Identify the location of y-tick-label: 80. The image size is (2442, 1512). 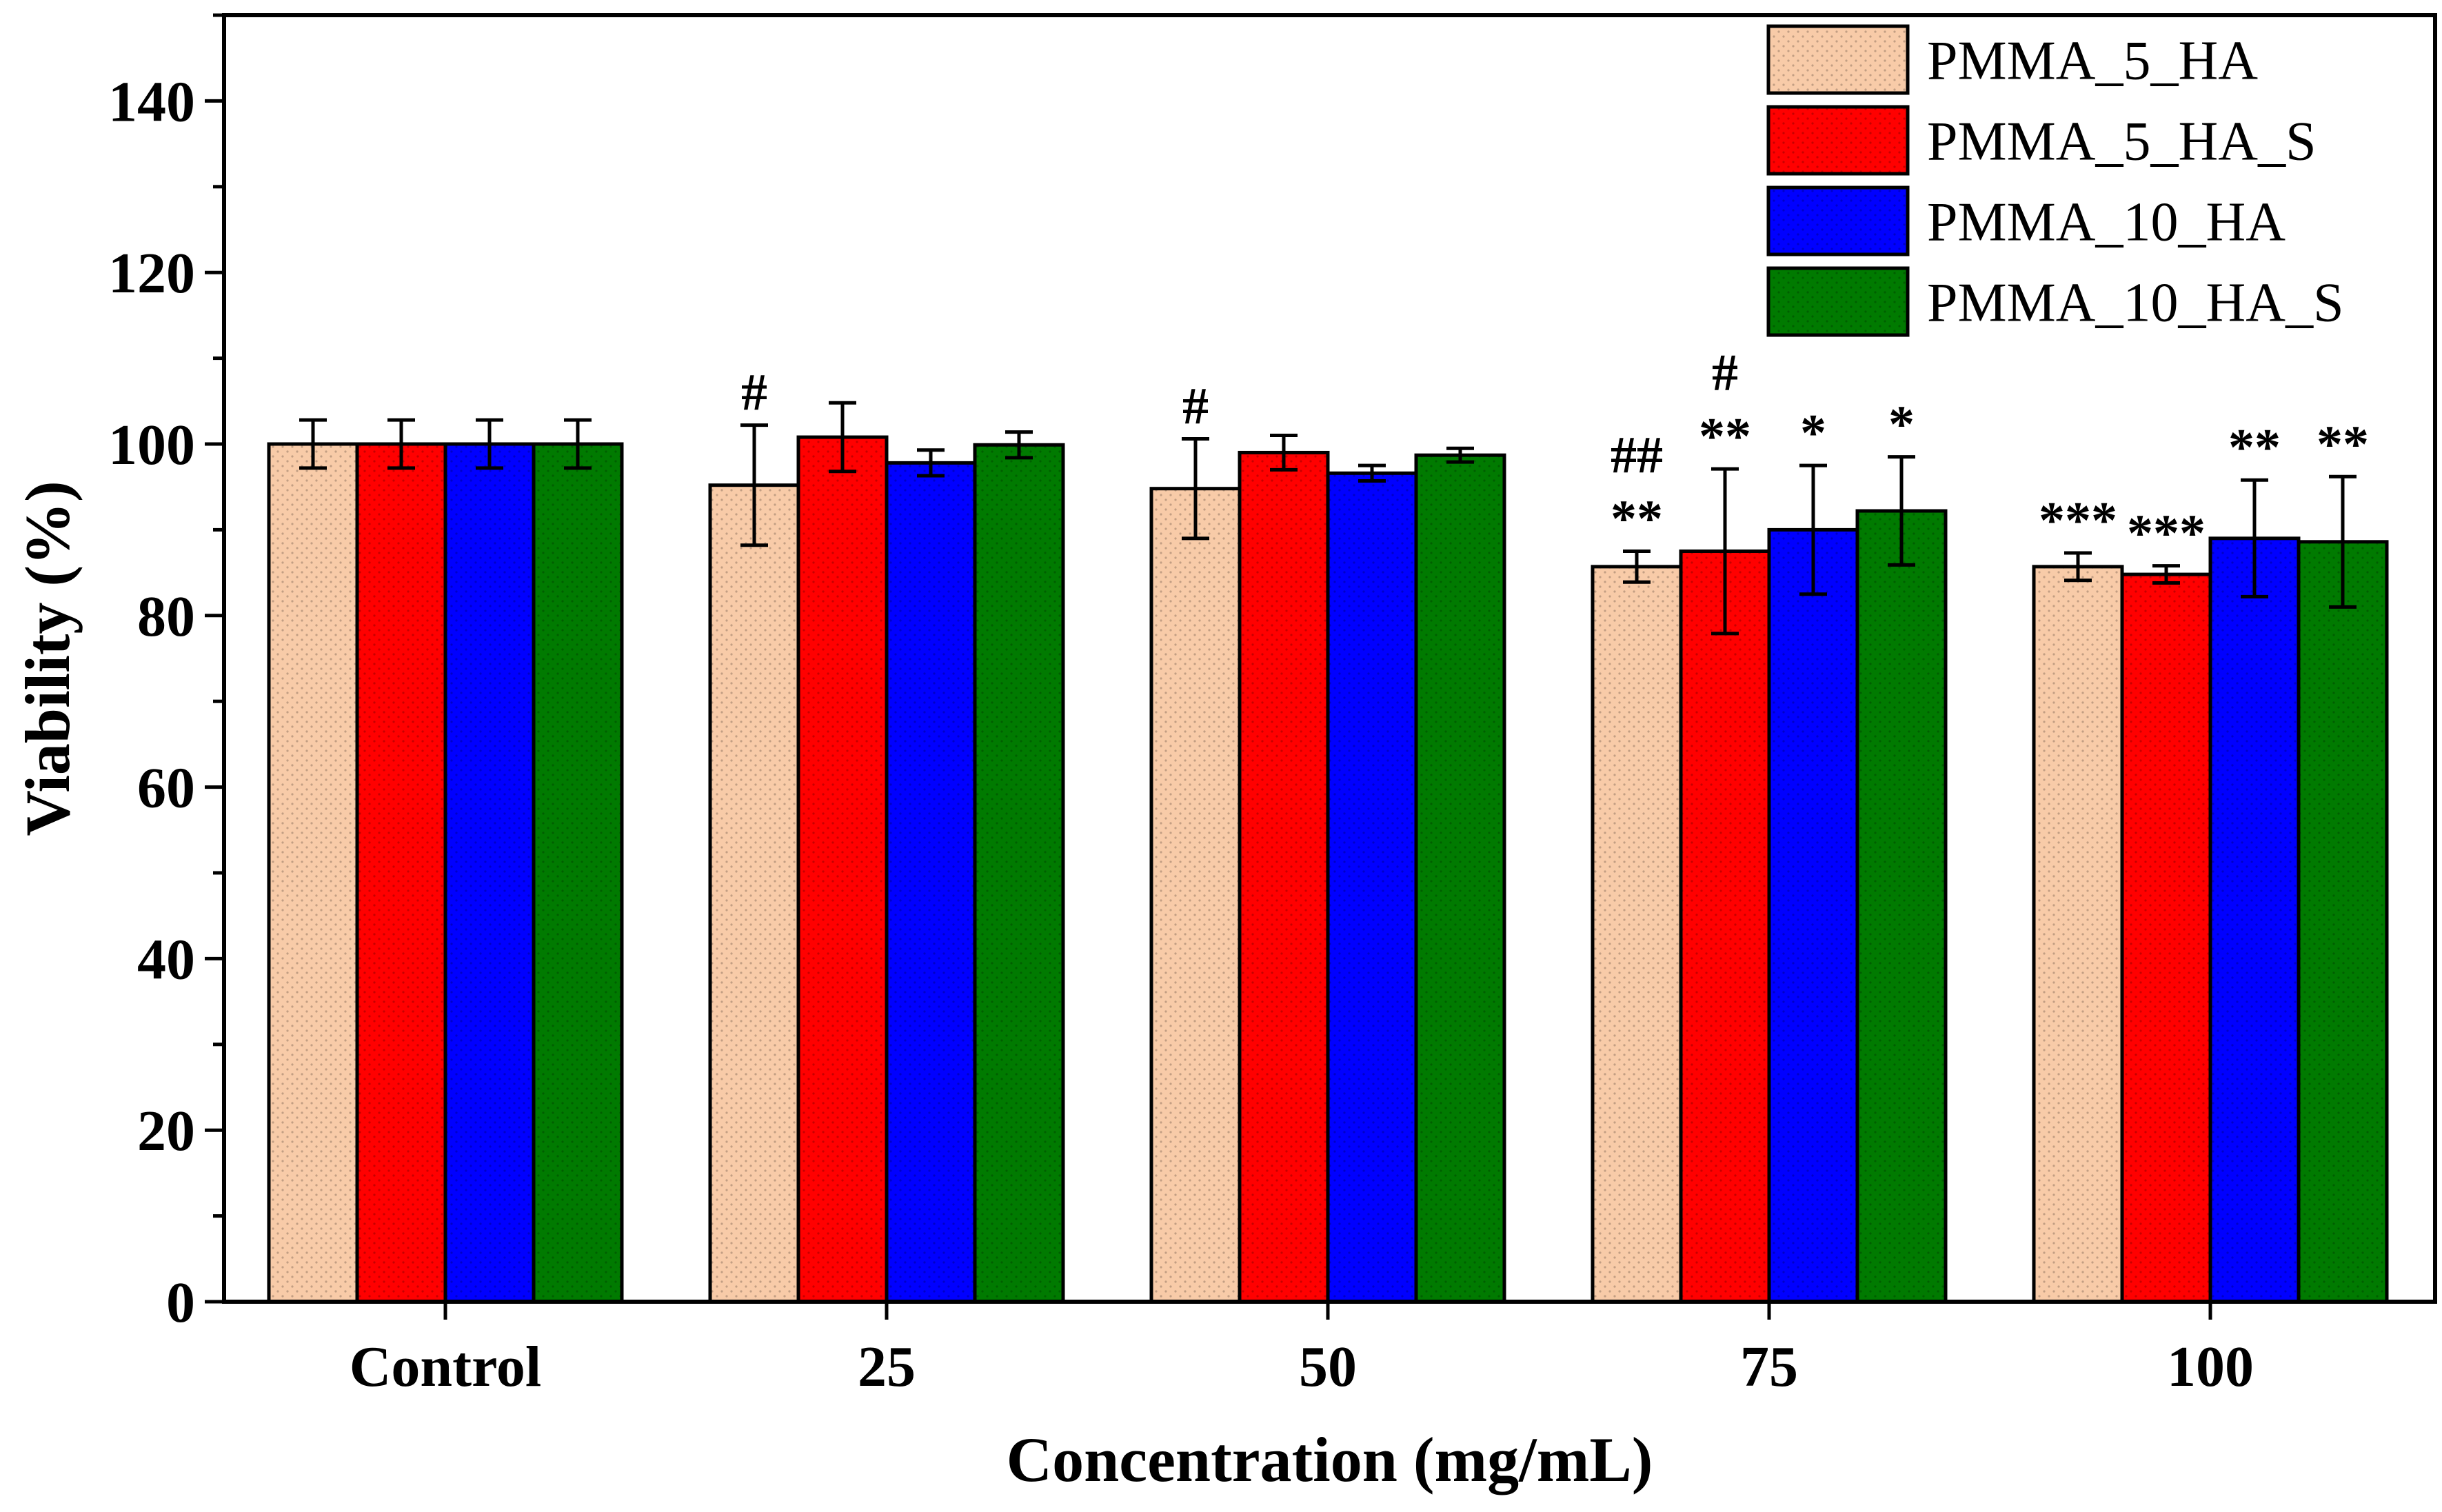
(166, 617).